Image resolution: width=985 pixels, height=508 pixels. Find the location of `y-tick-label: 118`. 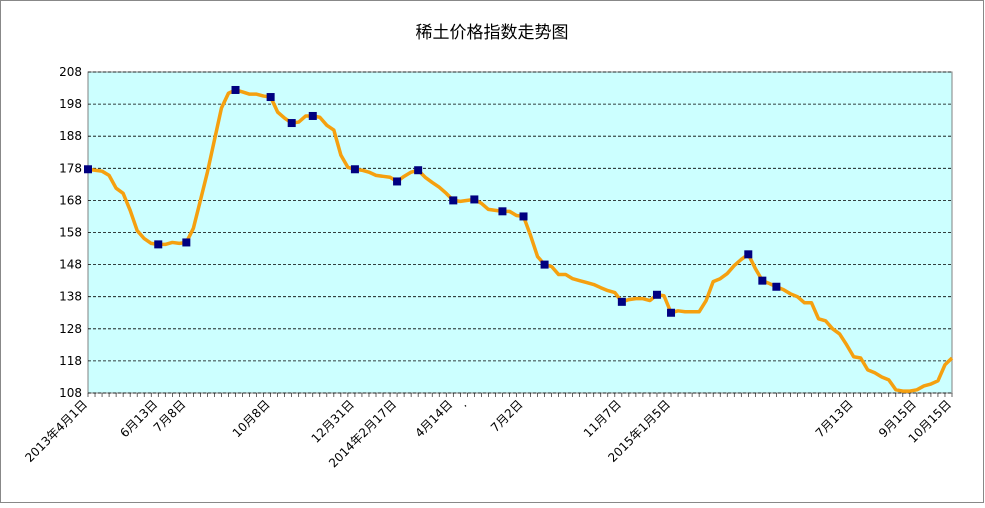

y-tick-label: 118 is located at coordinates (70, 361).